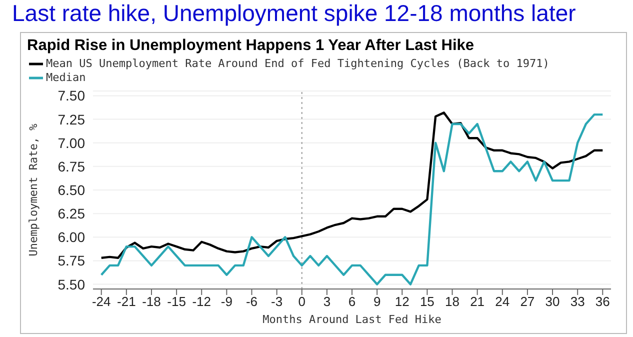 The image size is (633, 337). Describe the element at coordinates (72, 190) in the screenshot. I see `y-tick-label: 6.50` at that location.